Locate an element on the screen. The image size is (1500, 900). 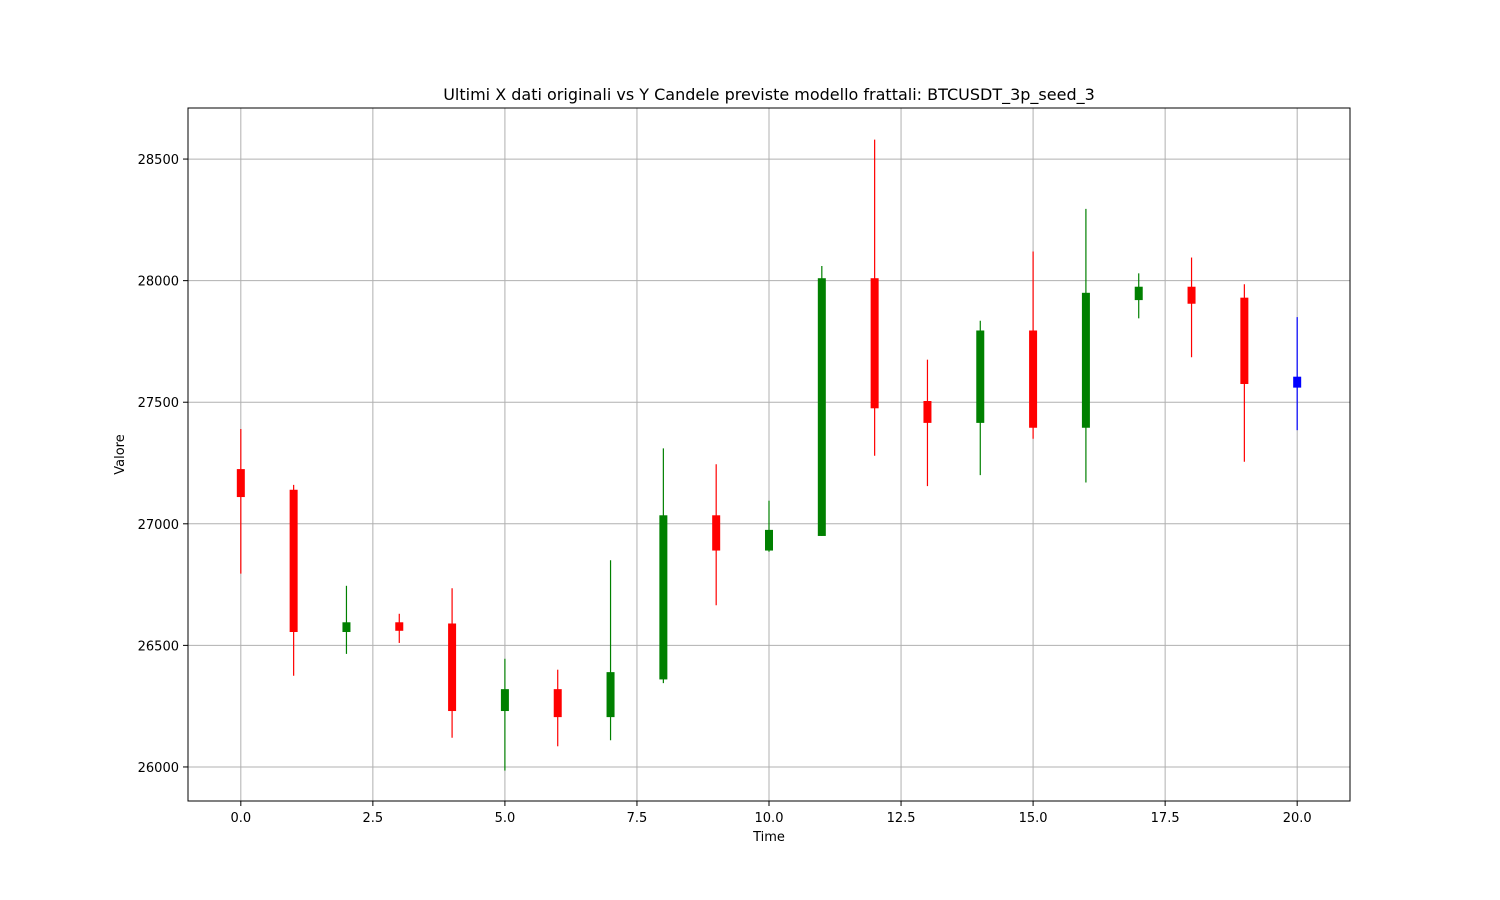
x-tick-label: 5.0 is located at coordinates (505, 818).